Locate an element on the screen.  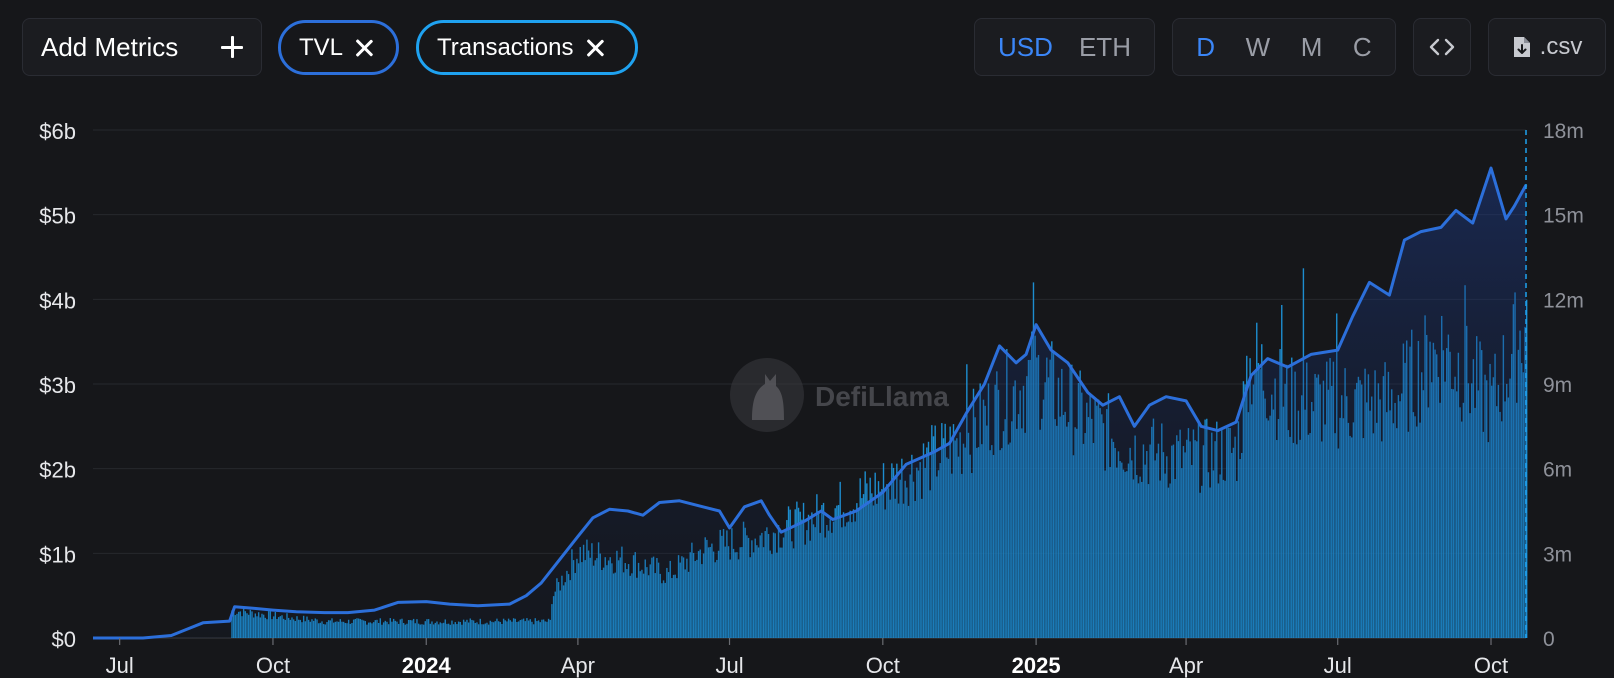
y-axis-right: 0 3m 6m 9m 12m 15m 18m is located at coordinates (1563, 385).